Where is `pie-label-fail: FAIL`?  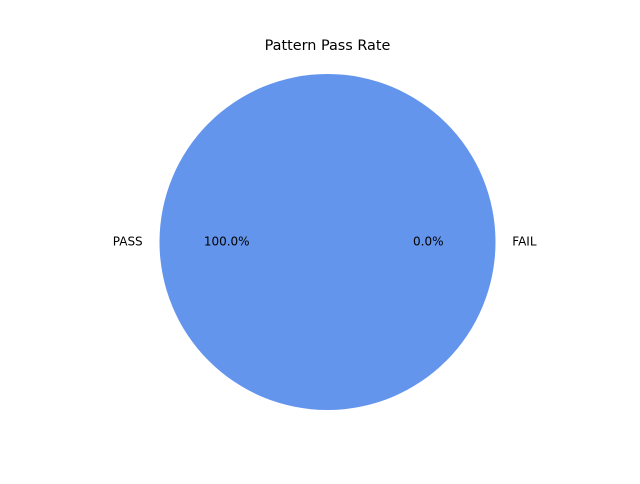 pie-label-fail: FAIL is located at coordinates (524, 242).